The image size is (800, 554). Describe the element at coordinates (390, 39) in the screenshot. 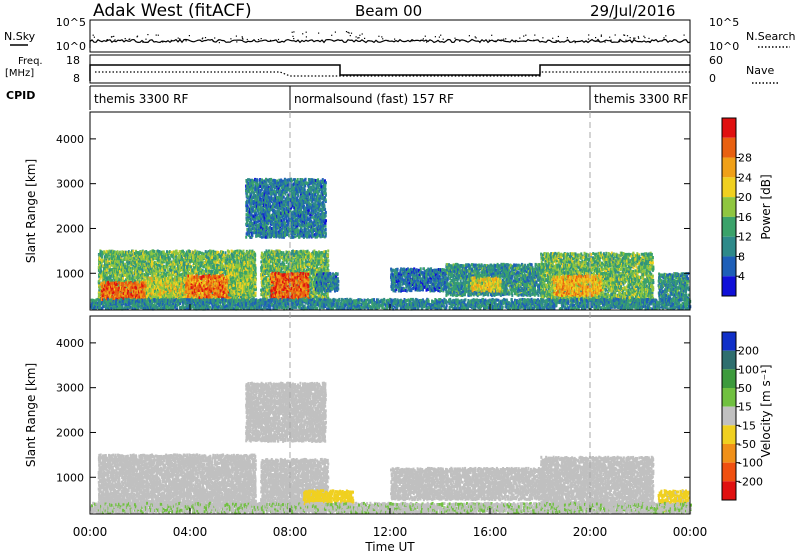

I see `nsky-trace` at that location.